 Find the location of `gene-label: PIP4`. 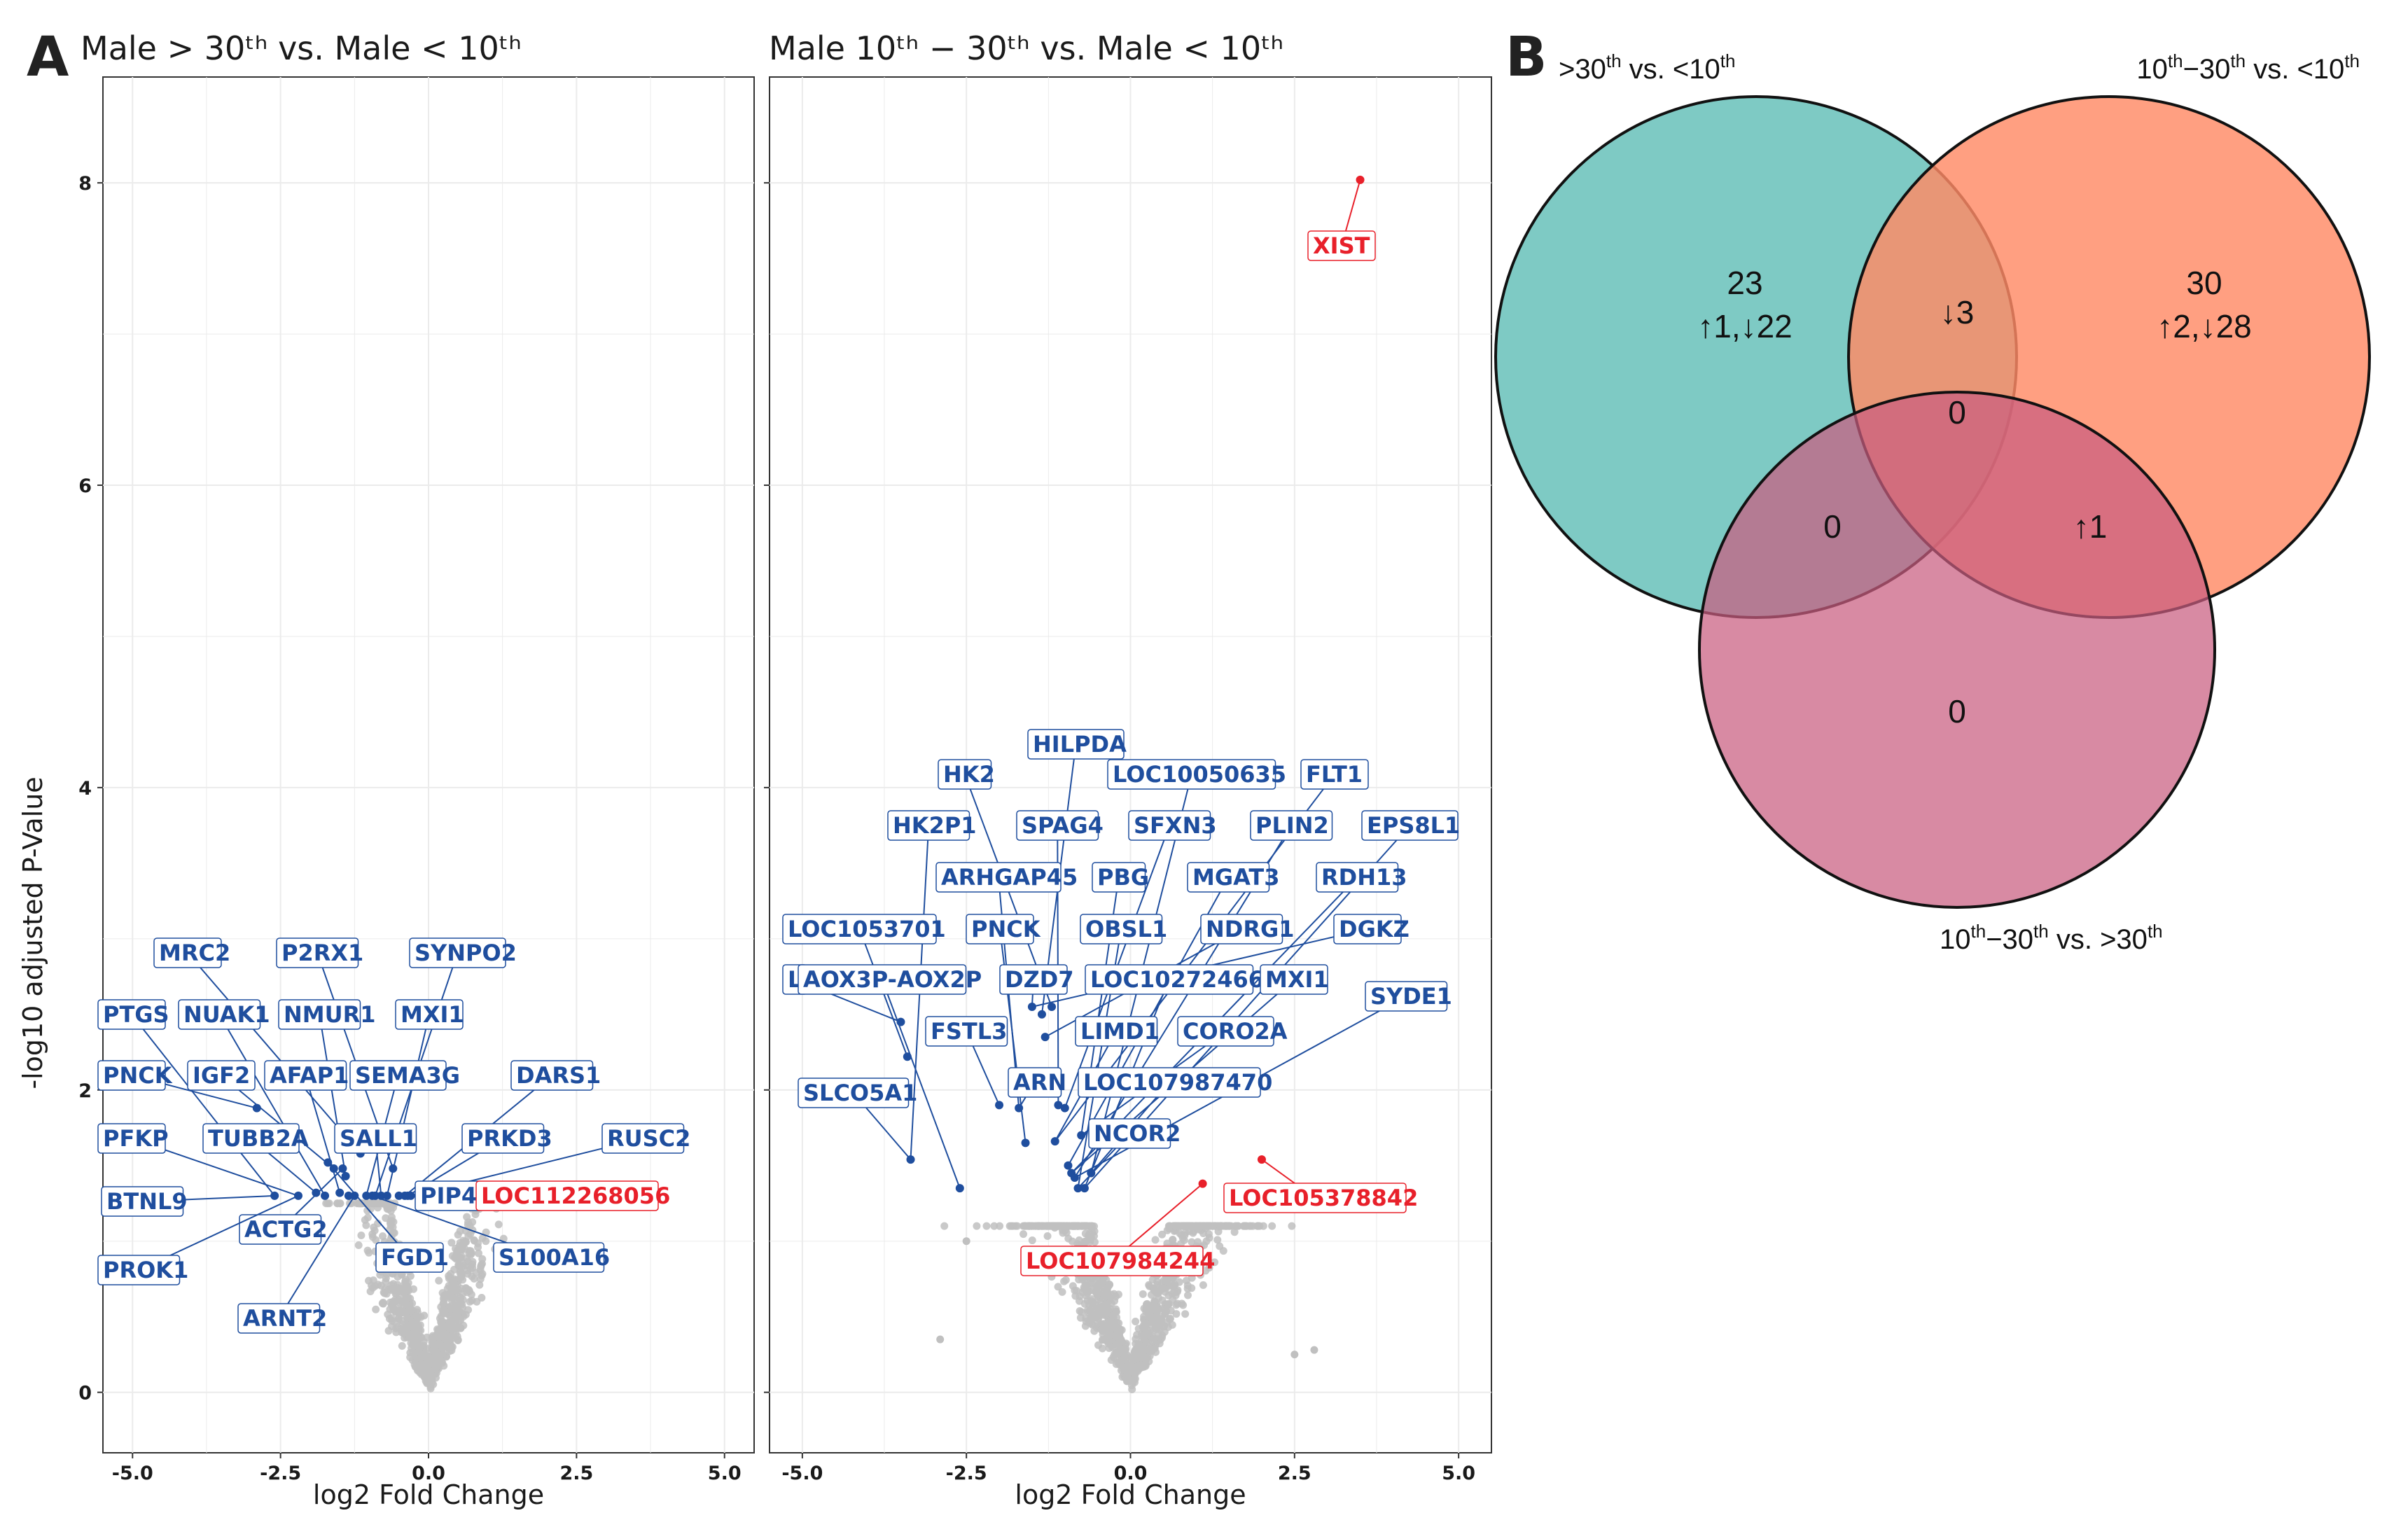

gene-label: PIP4 is located at coordinates (448, 1196).